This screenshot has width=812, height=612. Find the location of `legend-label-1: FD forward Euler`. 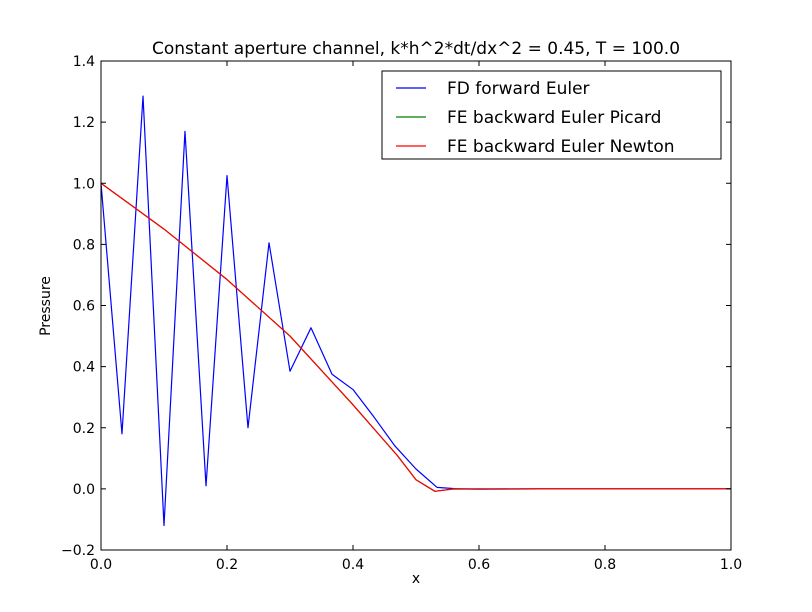

legend-label-1: FD forward Euler is located at coordinates (518, 89).